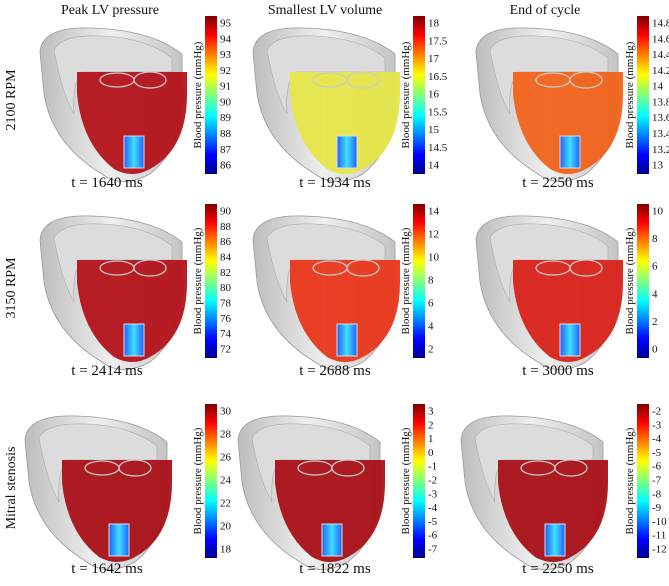  Describe the element at coordinates (225, 504) in the screenshot. I see `colorbar-tick: 22` at that location.